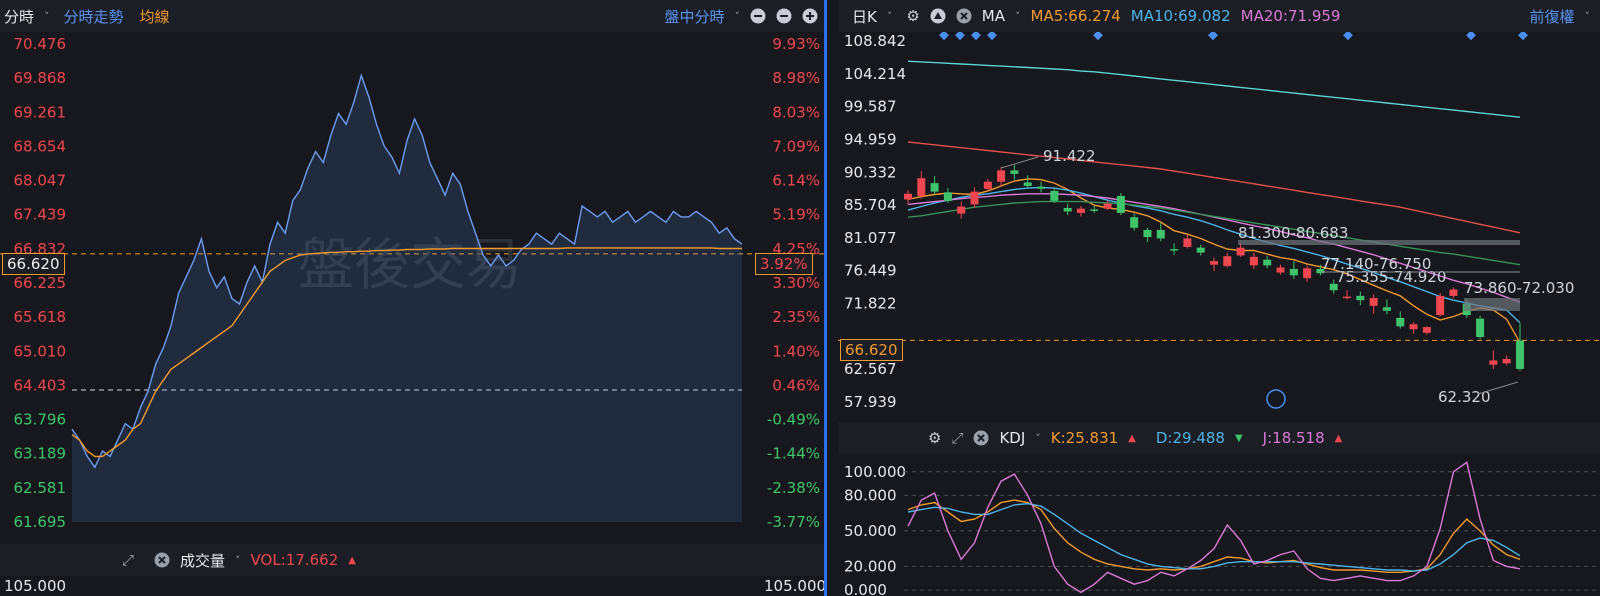  I want to click on y-tick-right: 6.14%, so click(796, 181).